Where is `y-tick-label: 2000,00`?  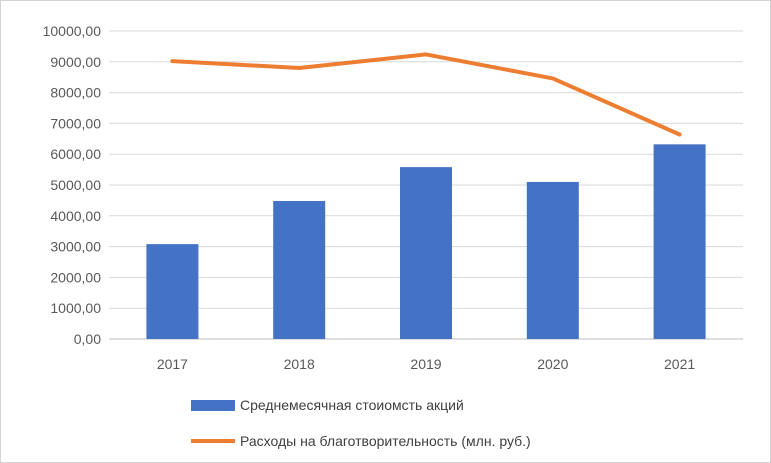 y-tick-label: 2000,00 is located at coordinates (75, 277).